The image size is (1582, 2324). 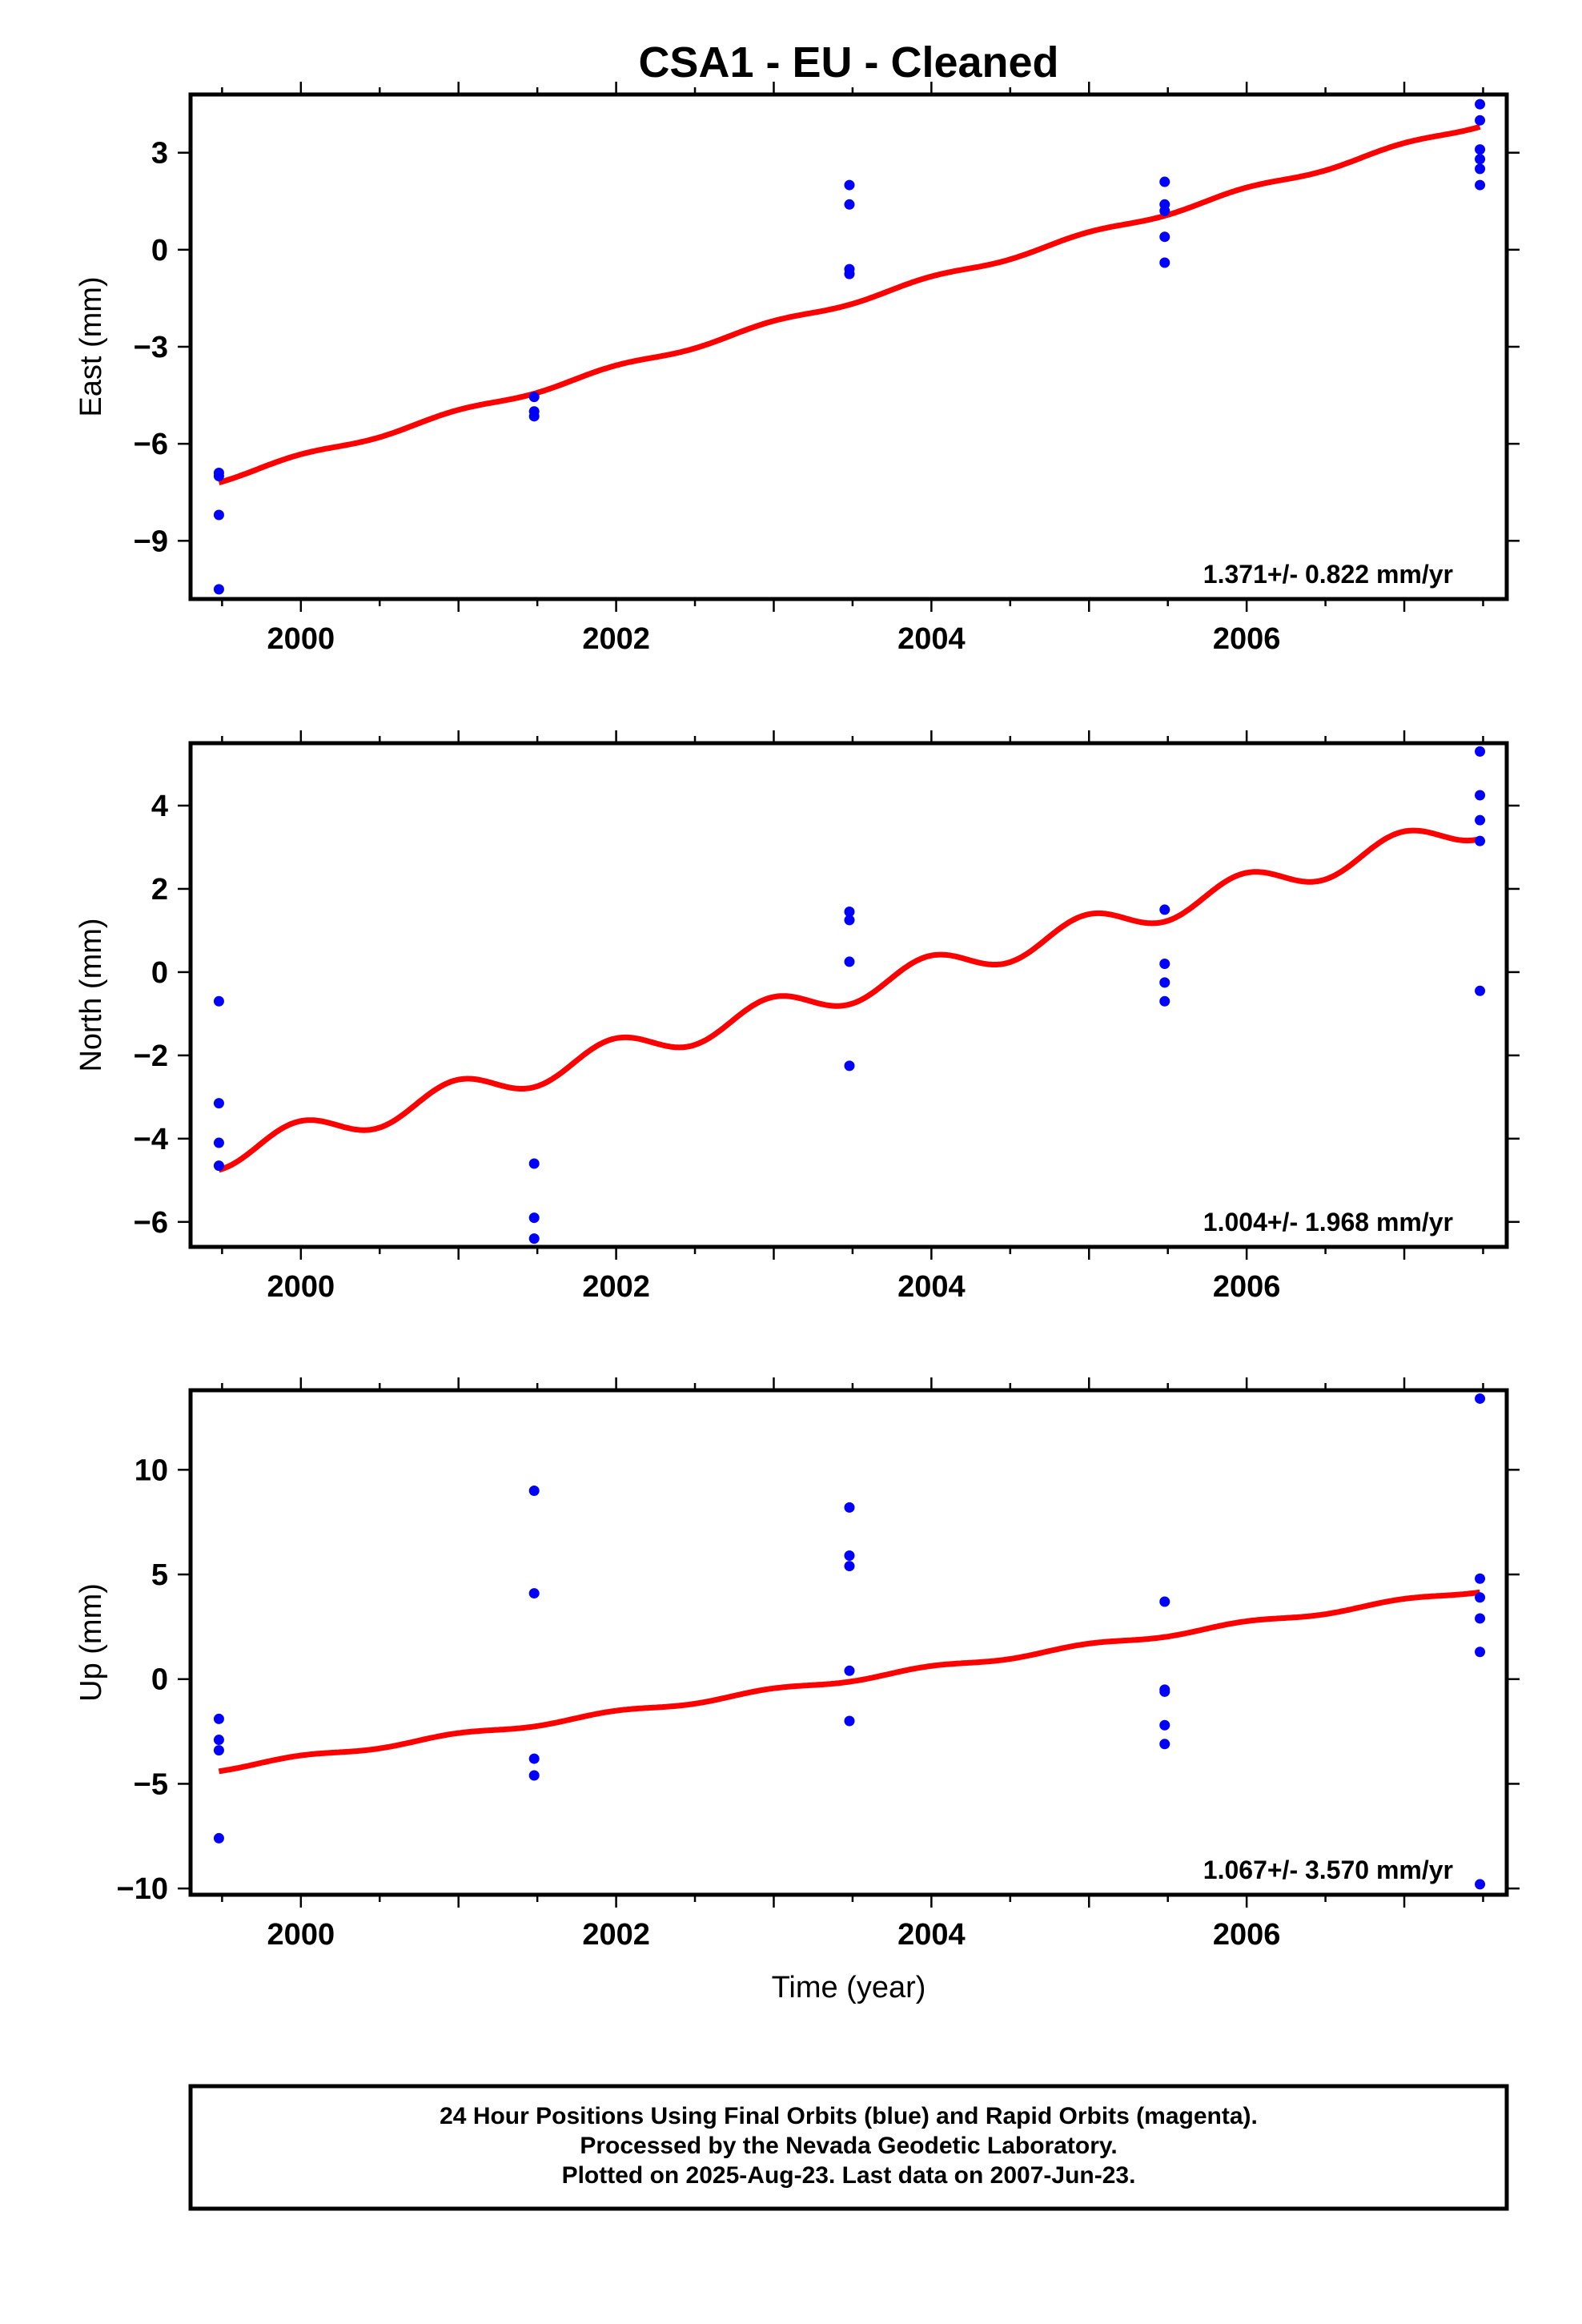 What do you see at coordinates (151, 541) in the screenshot?
I see `east-y-tick-label: −9` at bounding box center [151, 541].